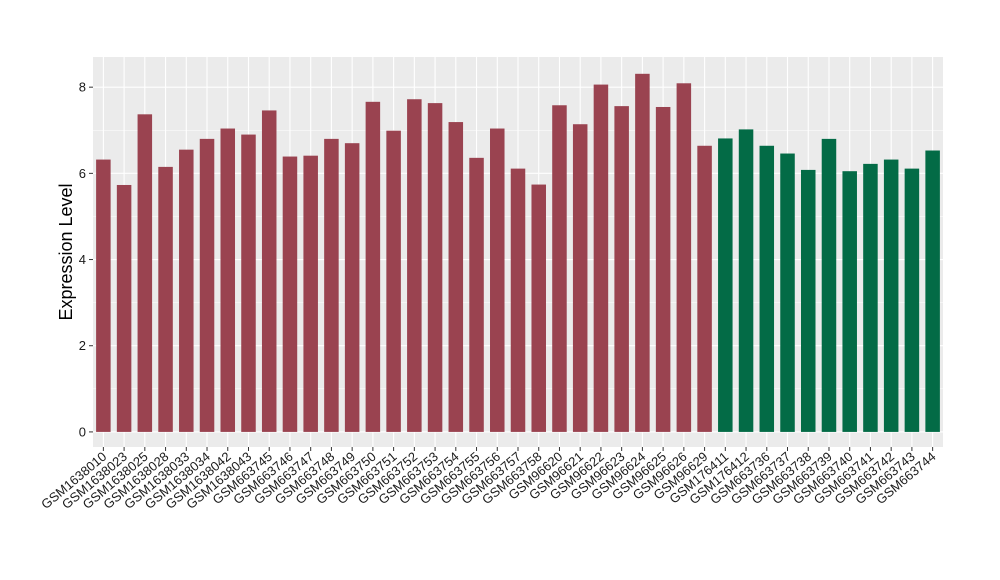 The height and width of the screenshot is (580, 1000). I want to click on bar-GSM1638028, so click(165, 299).